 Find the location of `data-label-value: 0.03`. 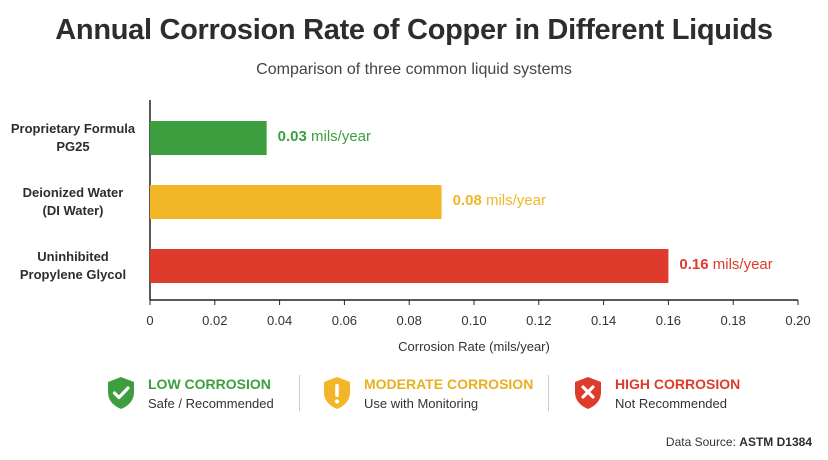

data-label-value: 0.03 is located at coordinates (292, 136).